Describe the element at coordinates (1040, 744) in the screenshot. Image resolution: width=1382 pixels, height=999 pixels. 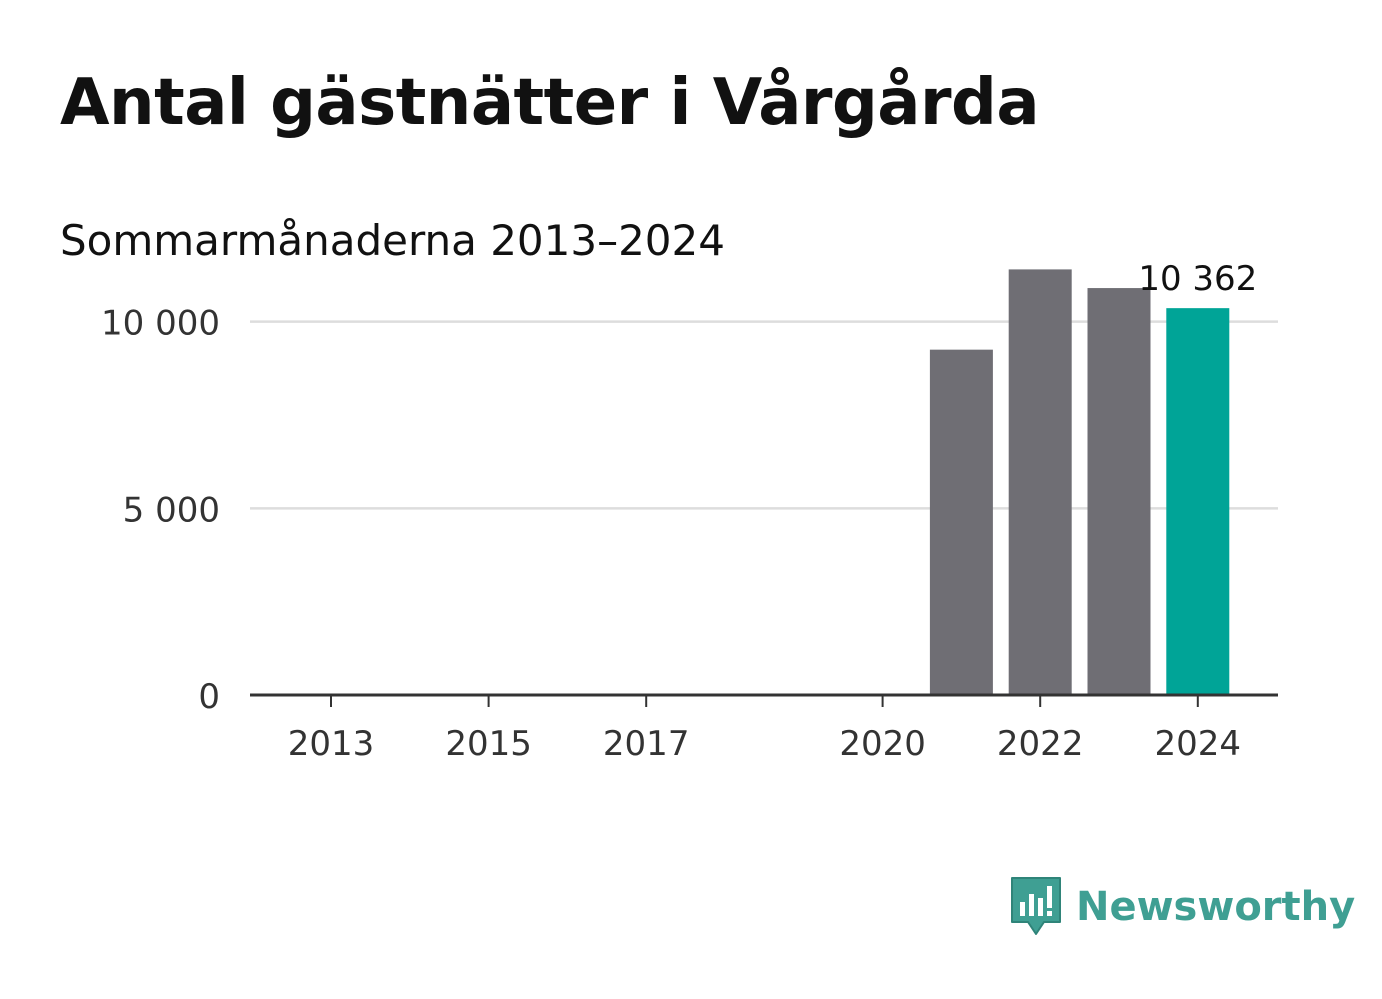
I see `x-tick-label: 2022` at that location.